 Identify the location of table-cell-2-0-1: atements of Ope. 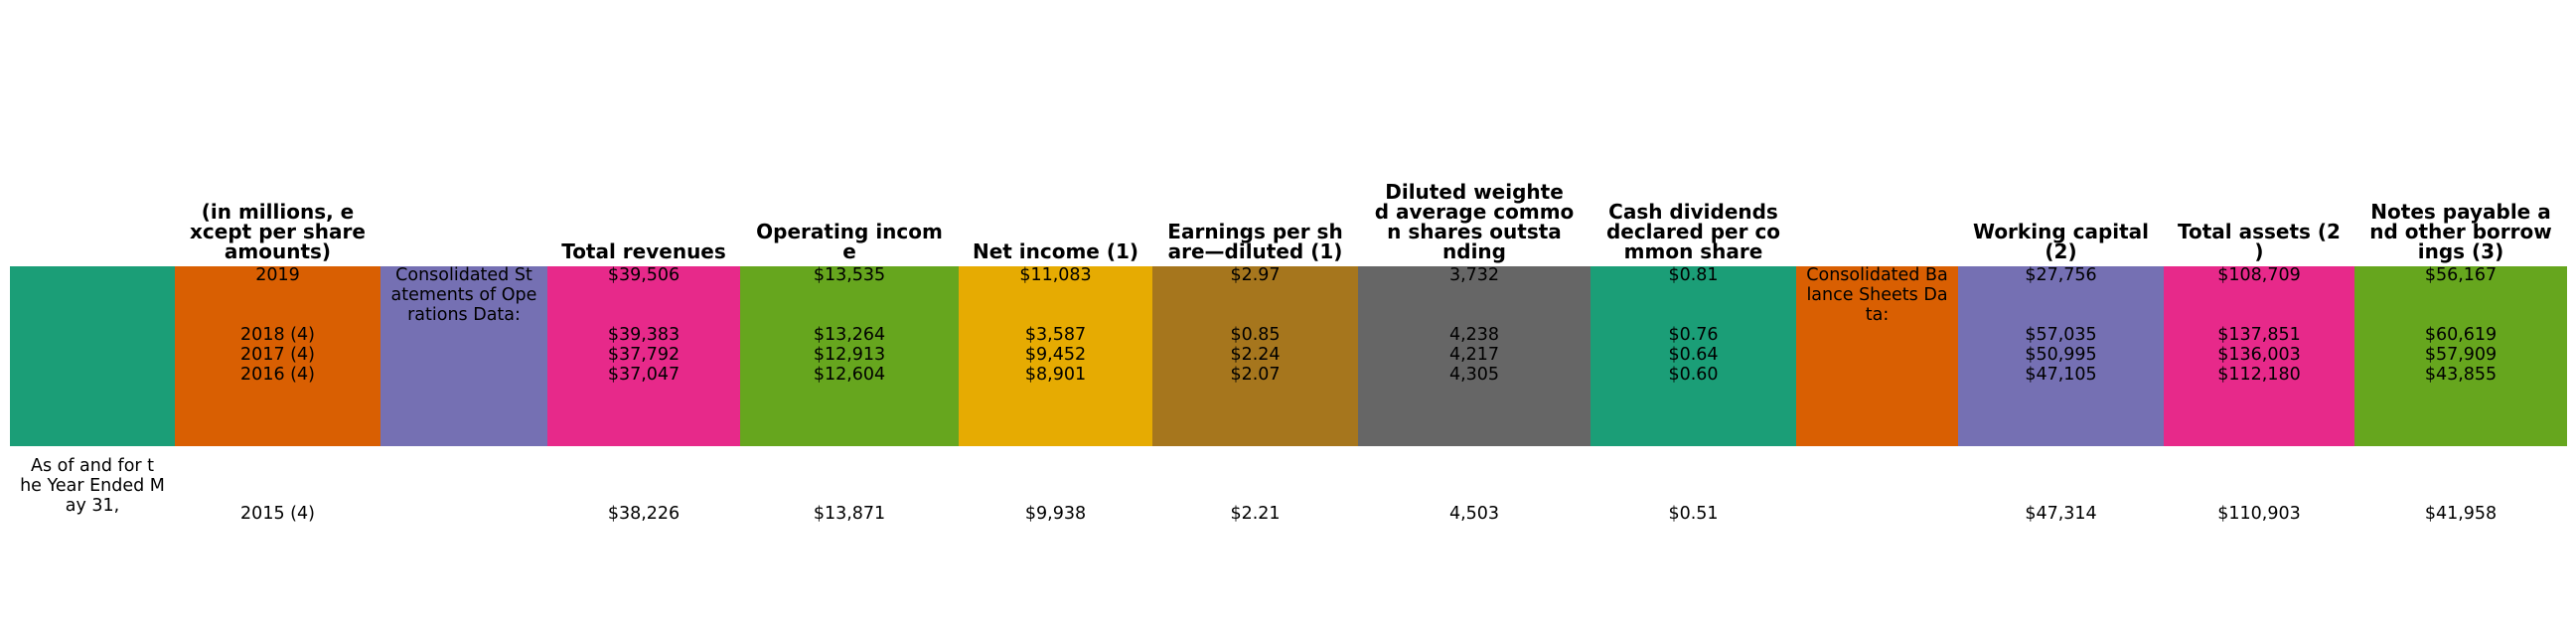
(464, 295).